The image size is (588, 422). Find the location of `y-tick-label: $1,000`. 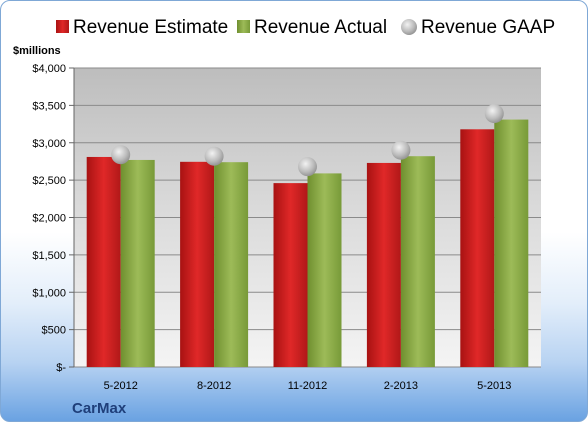

y-tick-label: $1,000 is located at coordinates (49, 293).